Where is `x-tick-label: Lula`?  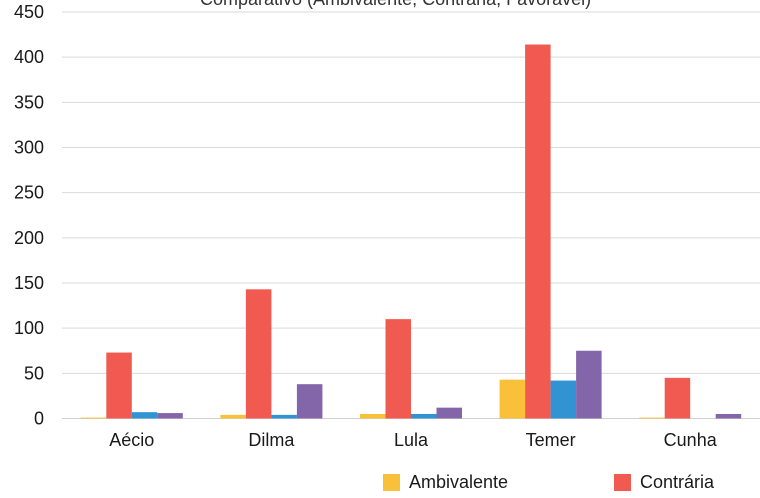 x-tick-label: Lula is located at coordinates (411, 440).